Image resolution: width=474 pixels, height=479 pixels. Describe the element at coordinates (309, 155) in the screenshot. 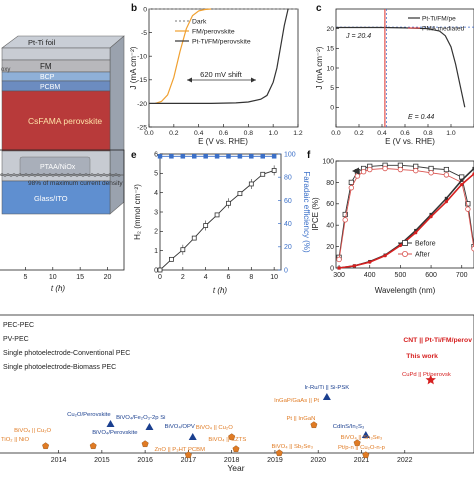

I see `panel-letter-f: f` at that location.